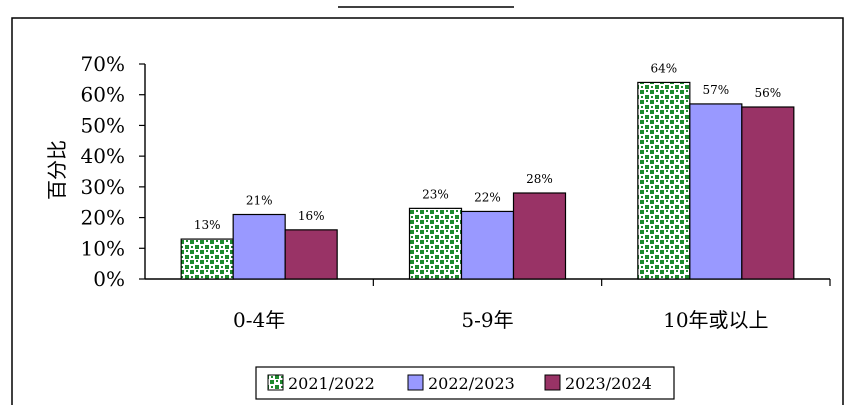 The height and width of the screenshot is (405, 855). What do you see at coordinates (103, 156) in the screenshot?
I see `y-tick-label: 40%` at bounding box center [103, 156].